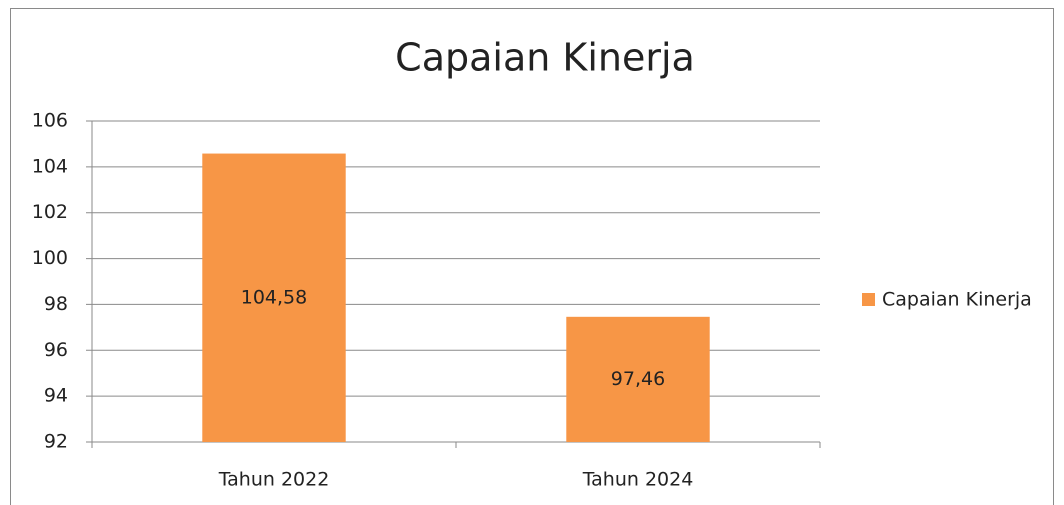 The width and height of the screenshot is (1064, 505). I want to click on y-tick-label: 92, so click(56, 442).